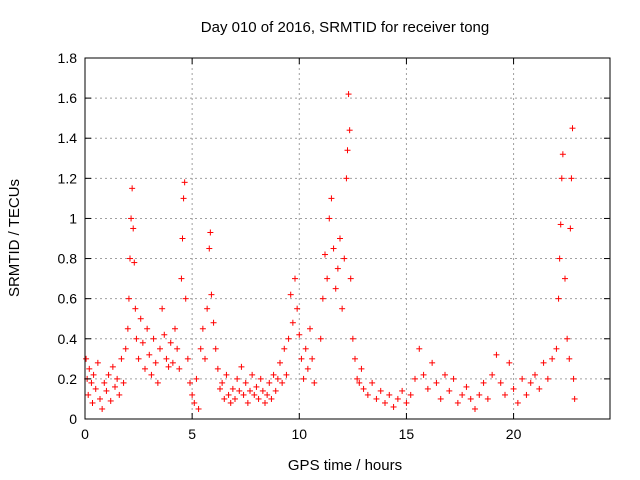 The width and height of the screenshot is (640, 480). What do you see at coordinates (68, 259) in the screenshot?
I see `y-tick-label: 0.8` at bounding box center [68, 259].